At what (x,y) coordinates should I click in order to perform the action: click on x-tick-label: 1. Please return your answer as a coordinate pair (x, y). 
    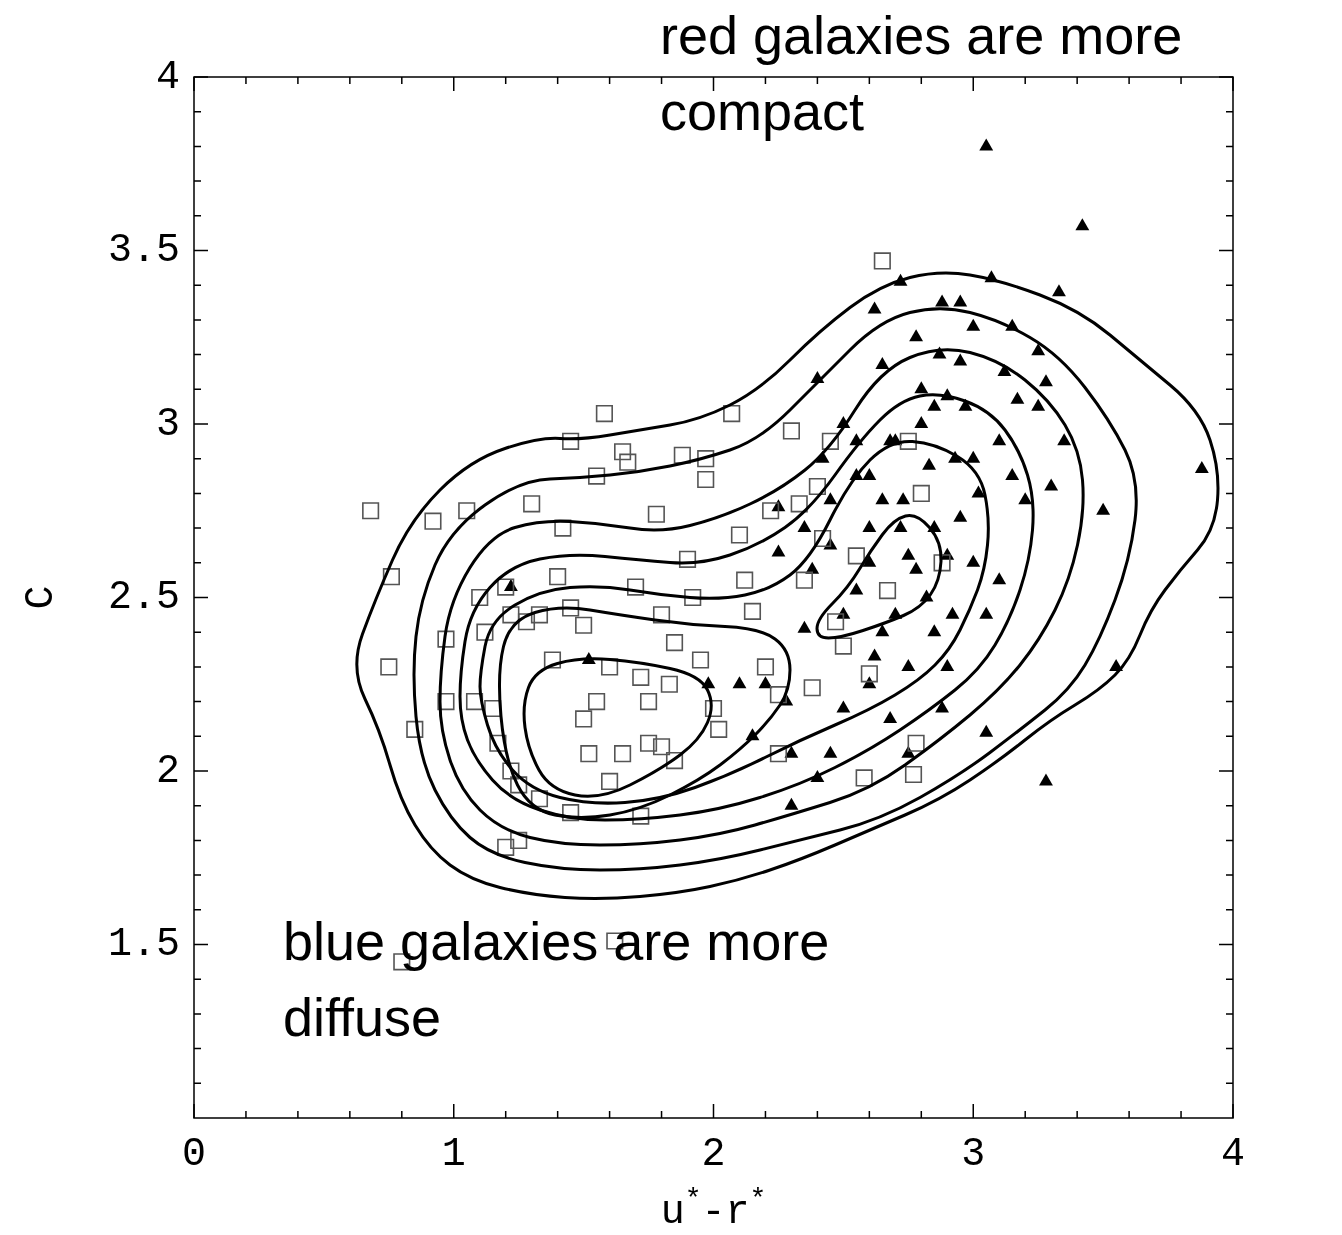
    Looking at the image, I should click on (453, 1154).